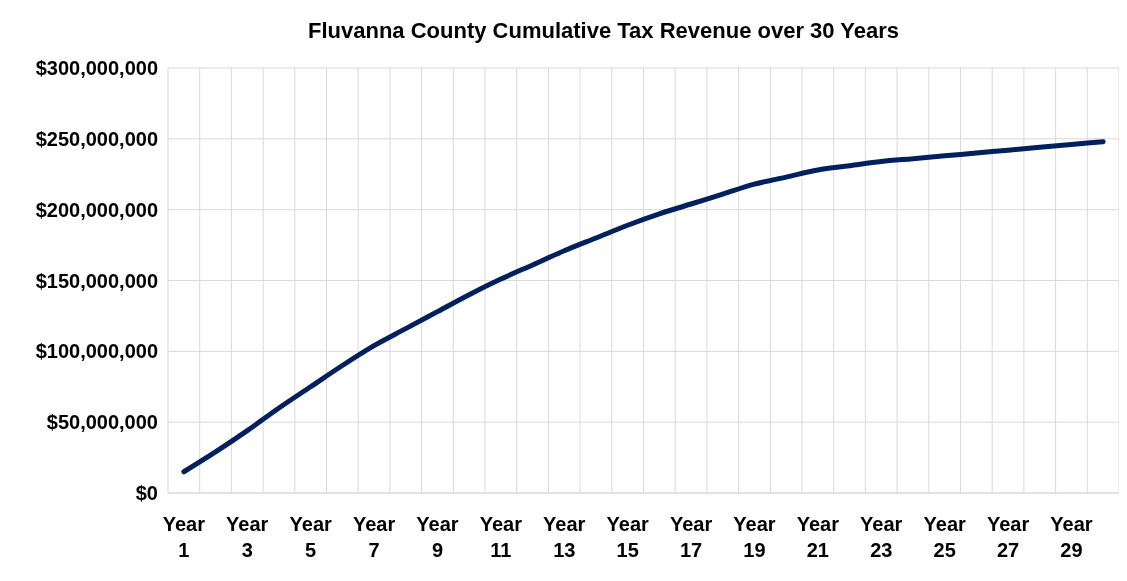 Image resolution: width=1127 pixels, height=581 pixels. Describe the element at coordinates (501, 537) in the screenshot. I see `x-tick-label: Year 11` at that location.